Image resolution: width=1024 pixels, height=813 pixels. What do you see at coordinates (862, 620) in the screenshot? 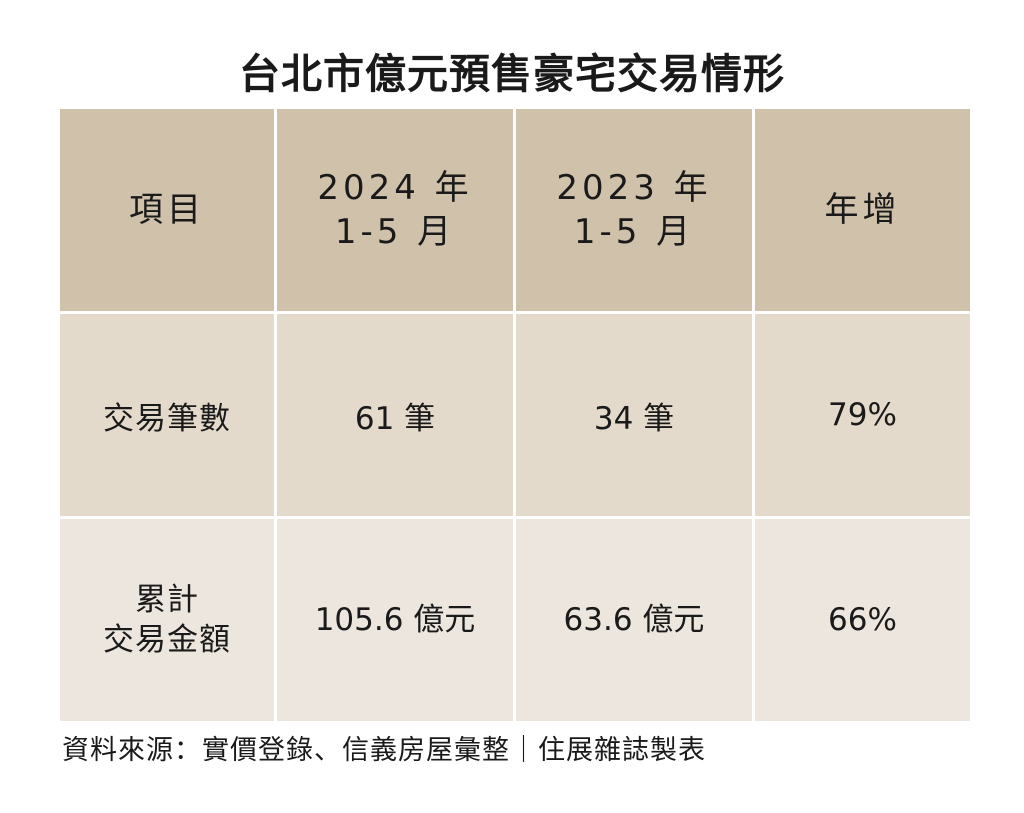
I see `row-amount-yoy: 66%` at bounding box center [862, 620].